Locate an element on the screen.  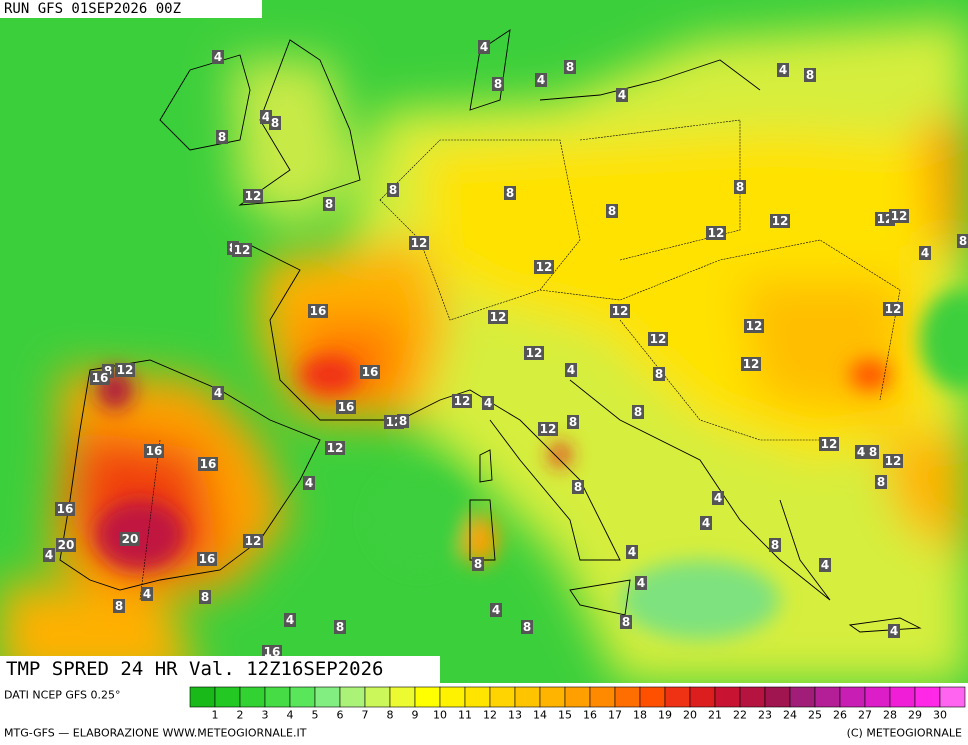
legend-tick-label: 1 is located at coordinates (215, 715).